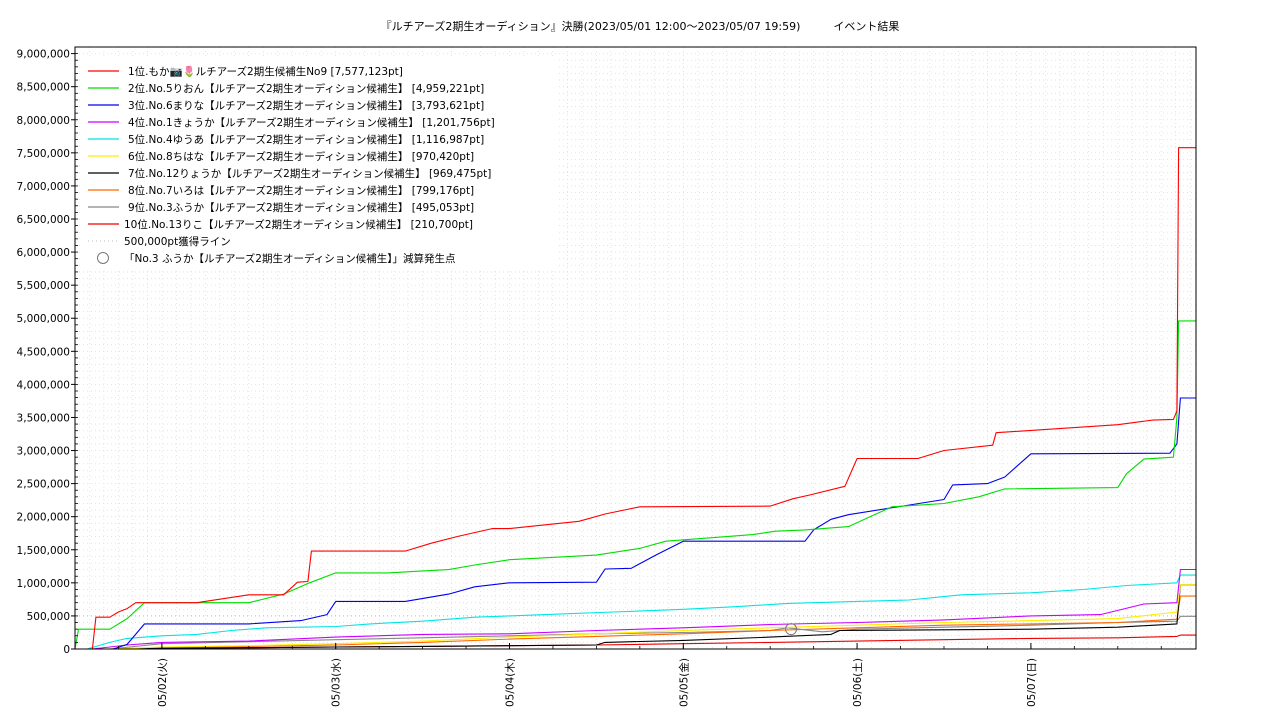  I want to click on y-tick-label: 3,500,000, so click(43, 418).